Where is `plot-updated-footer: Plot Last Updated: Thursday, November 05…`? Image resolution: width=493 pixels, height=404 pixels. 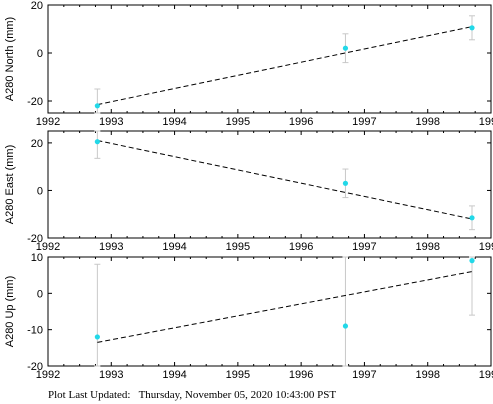 plot-updated-footer: Plot Last Updated: Thursday, November 05… is located at coordinates (192, 395).